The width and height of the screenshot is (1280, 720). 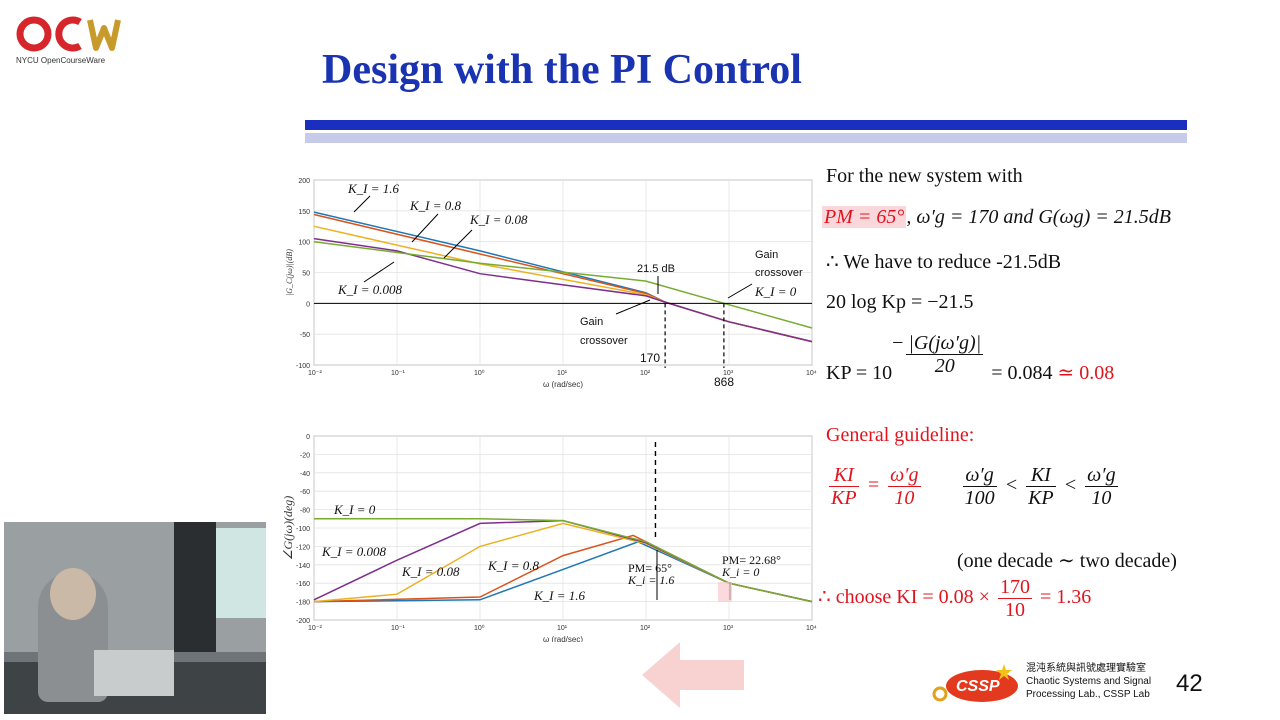 What do you see at coordinates (73, 594) in the screenshot?
I see `lecturer-head` at bounding box center [73, 594].